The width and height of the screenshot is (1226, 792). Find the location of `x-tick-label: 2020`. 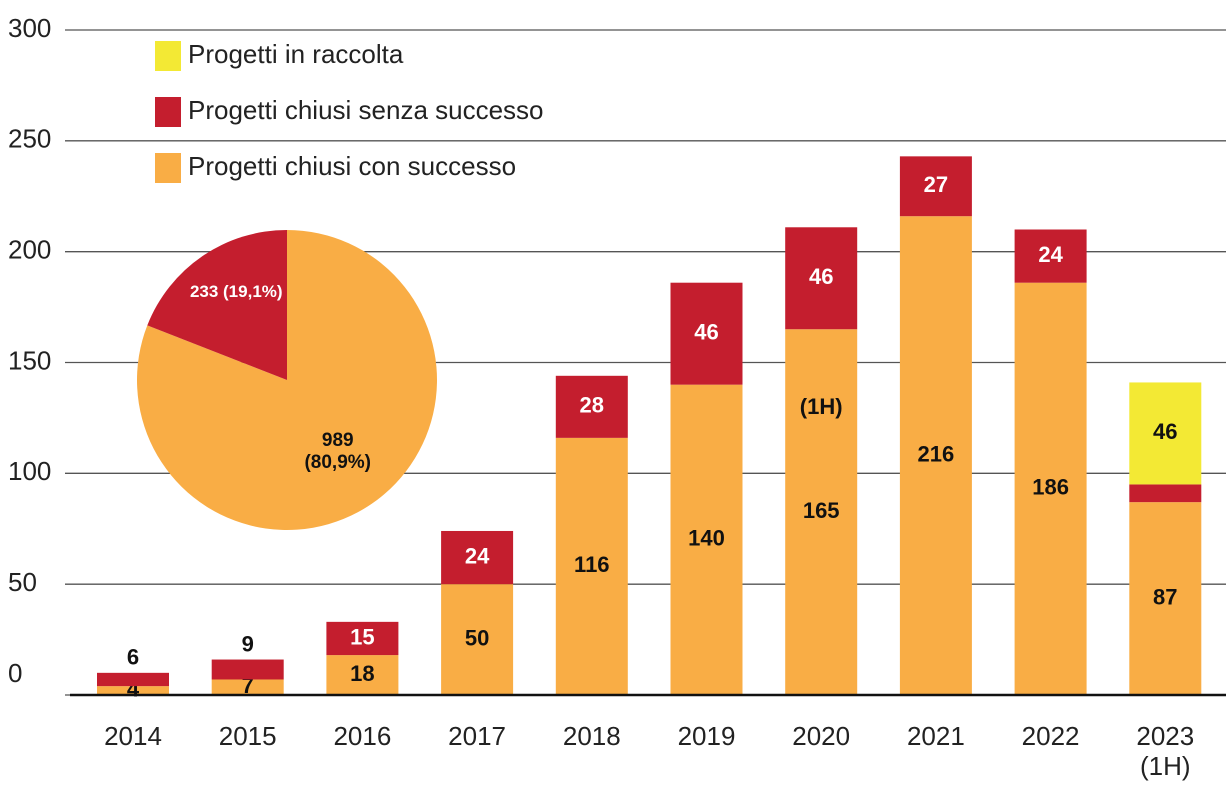

x-tick-label: 2020 is located at coordinates (821, 736).